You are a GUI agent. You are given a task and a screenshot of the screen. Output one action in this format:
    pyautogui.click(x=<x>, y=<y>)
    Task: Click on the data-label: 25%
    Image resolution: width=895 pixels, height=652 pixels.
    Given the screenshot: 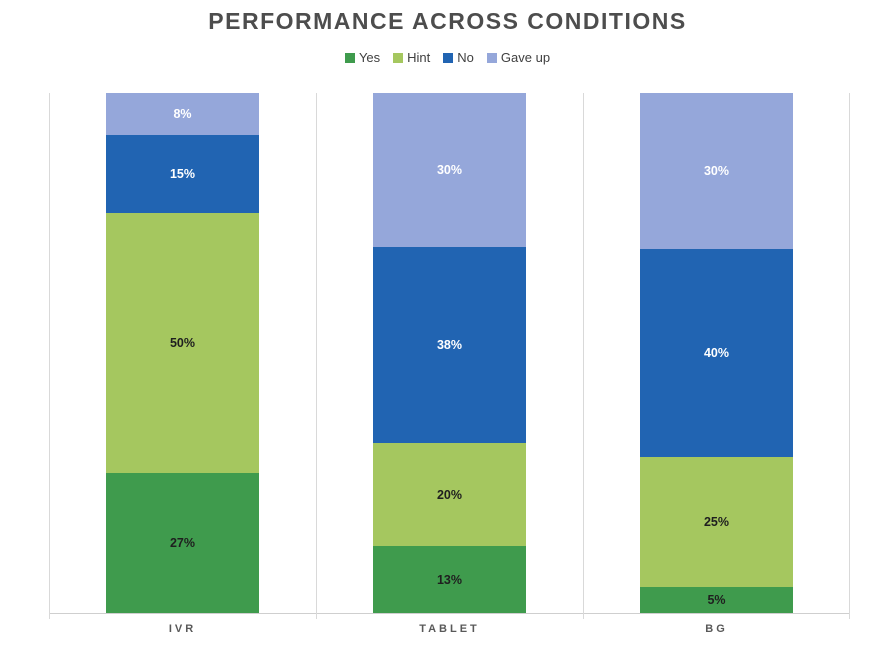 What is the action you would take?
    pyautogui.click(x=716, y=522)
    